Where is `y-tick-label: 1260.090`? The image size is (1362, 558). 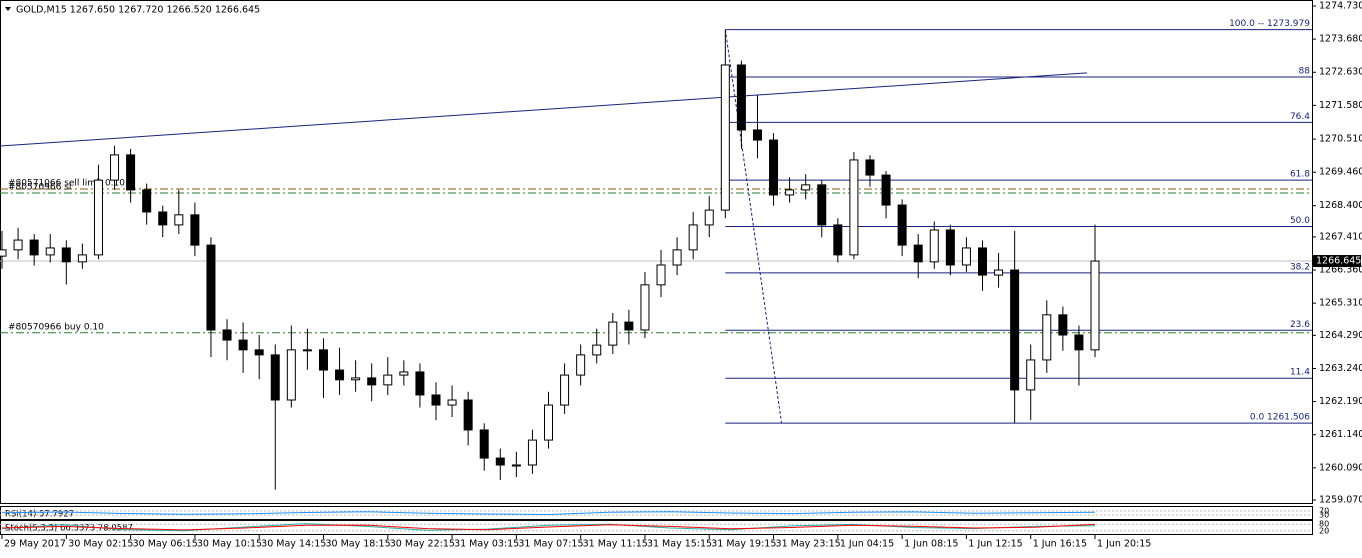
y-tick-label: 1260.090 is located at coordinates (1340, 467).